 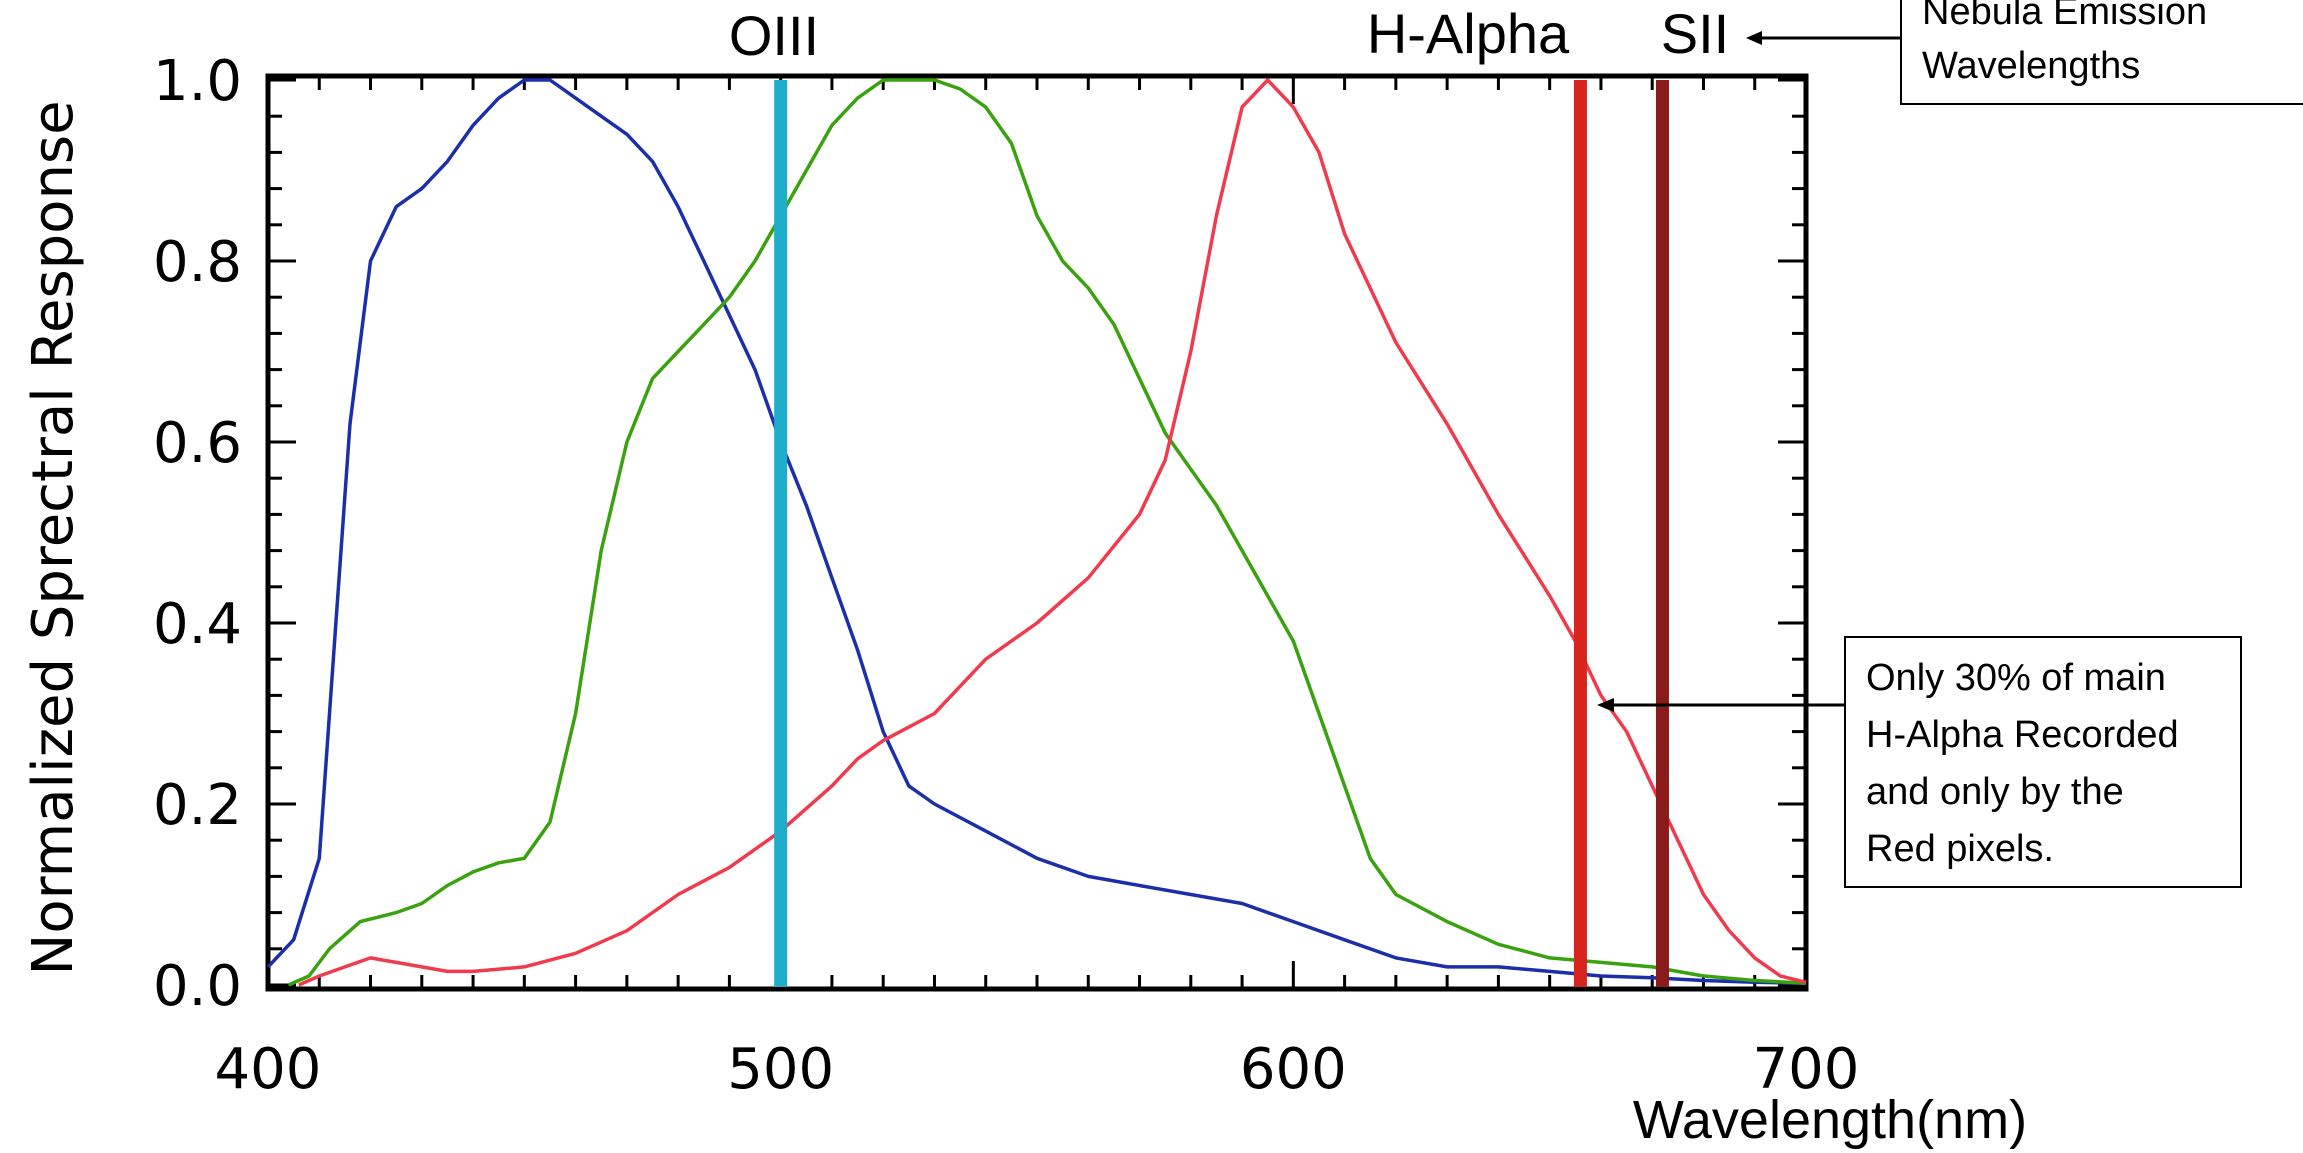 What do you see at coordinates (1605, 705) in the screenshot?
I see `h-alpha-arrowhead-icon` at bounding box center [1605, 705].